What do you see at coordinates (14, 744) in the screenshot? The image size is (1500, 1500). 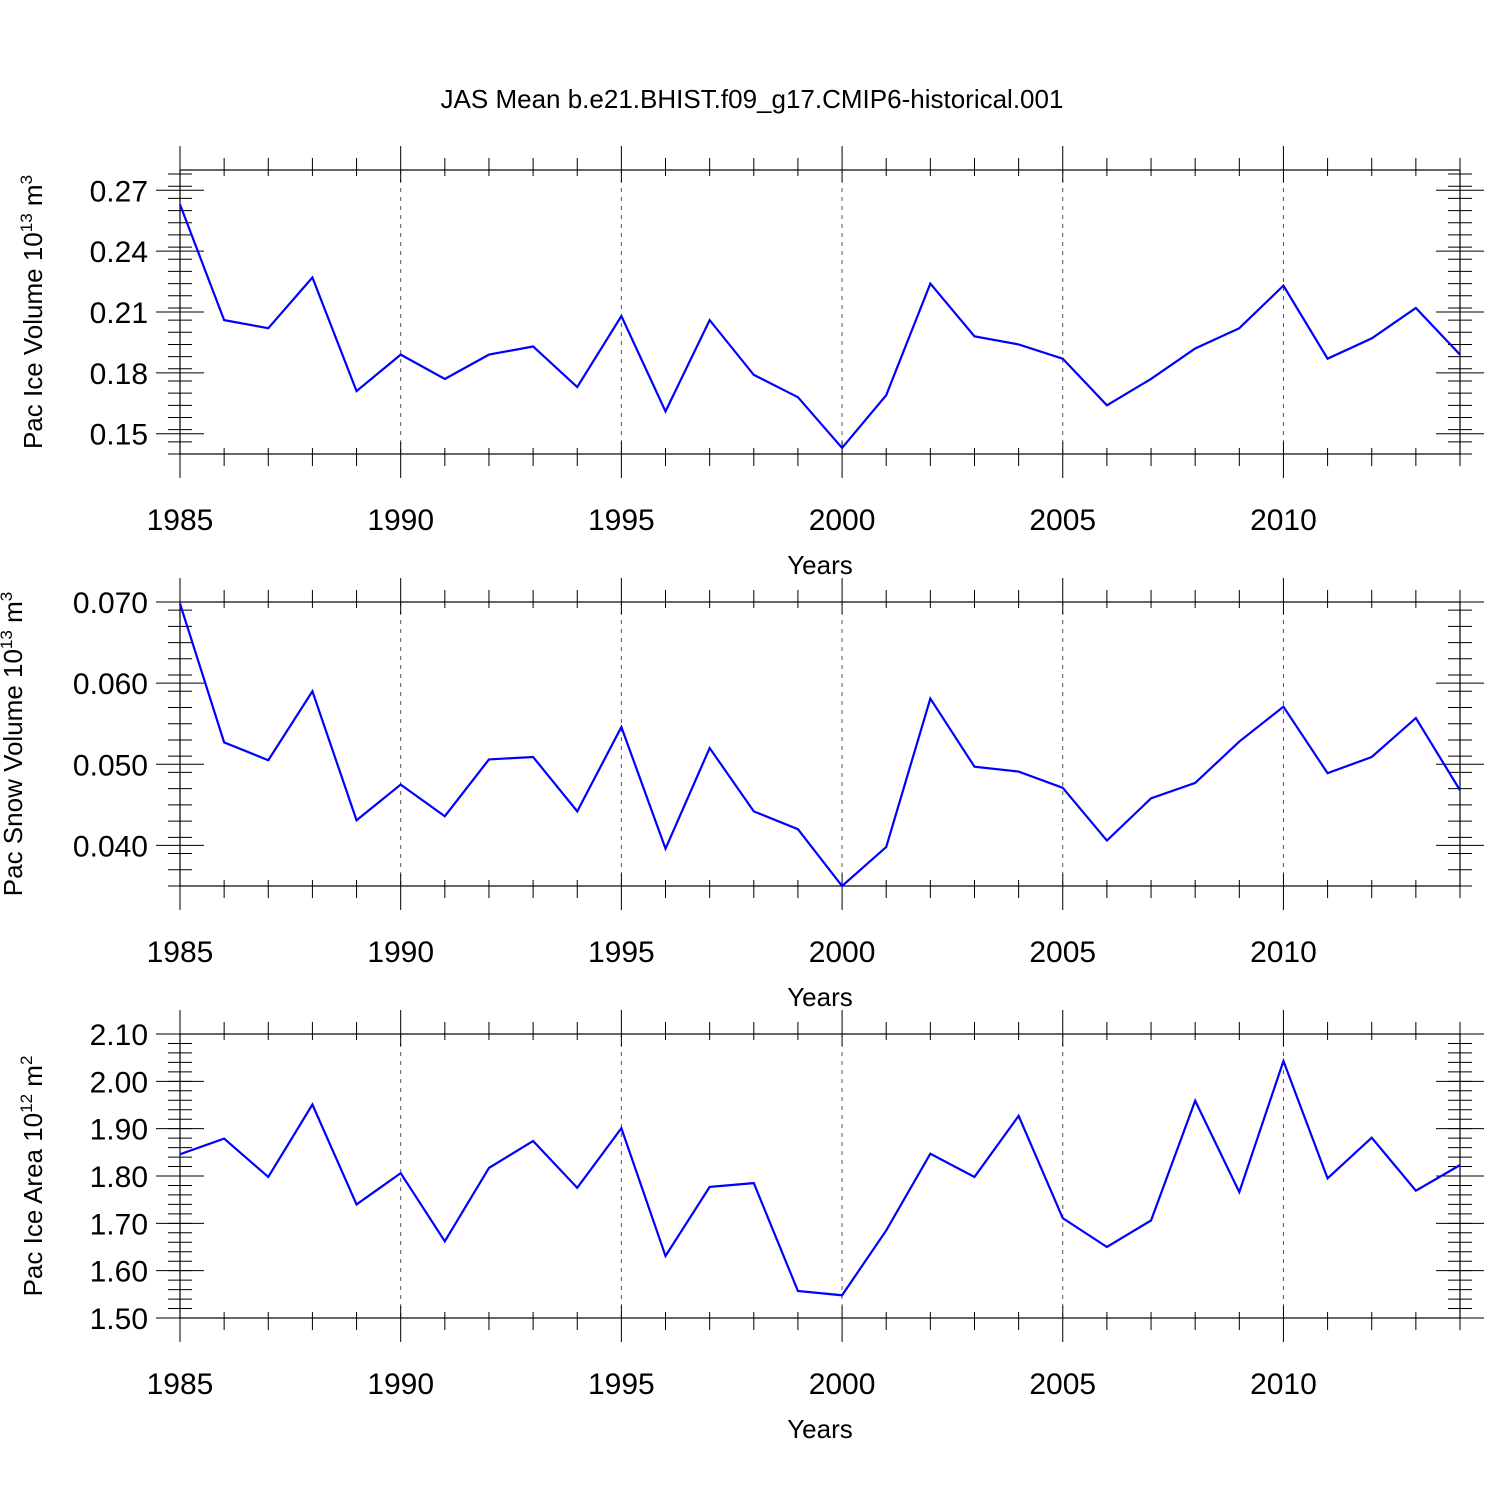 I see `y-axis-label: Pac Snow Volume 1013 m3` at bounding box center [14, 744].